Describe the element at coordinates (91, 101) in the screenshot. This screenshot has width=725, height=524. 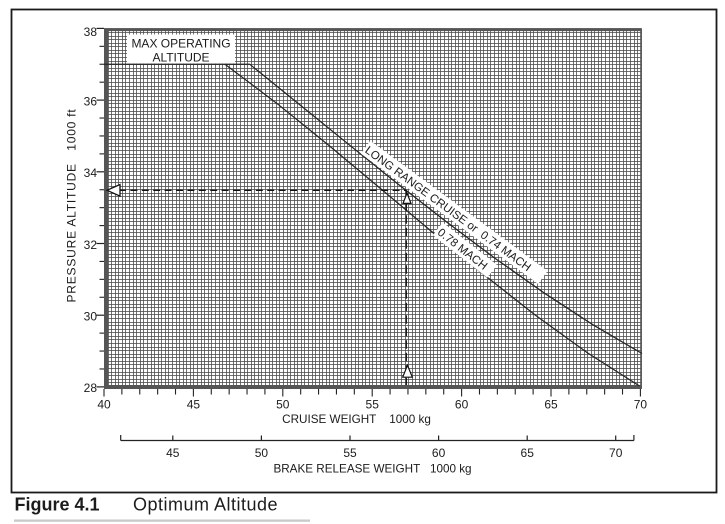
I see `svg-text: 36` at that location.